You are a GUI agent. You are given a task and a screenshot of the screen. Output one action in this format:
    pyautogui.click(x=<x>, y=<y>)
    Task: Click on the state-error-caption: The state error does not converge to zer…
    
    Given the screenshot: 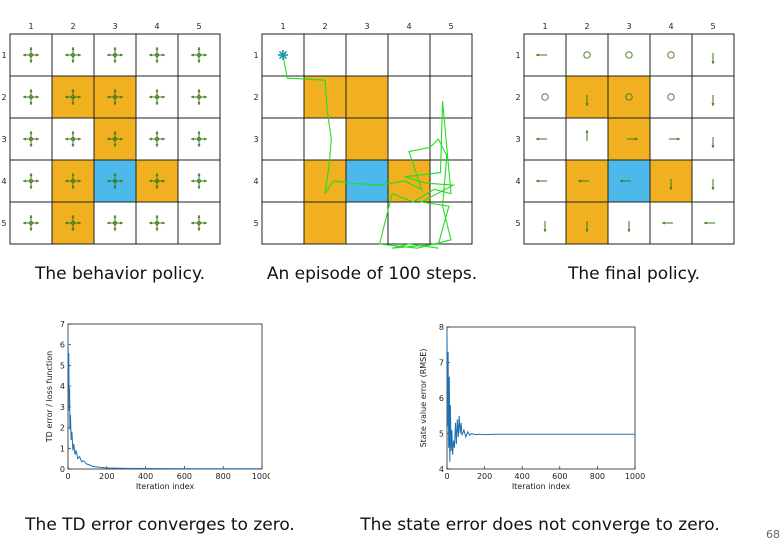 What is the action you would take?
    pyautogui.click(x=540, y=525)
    